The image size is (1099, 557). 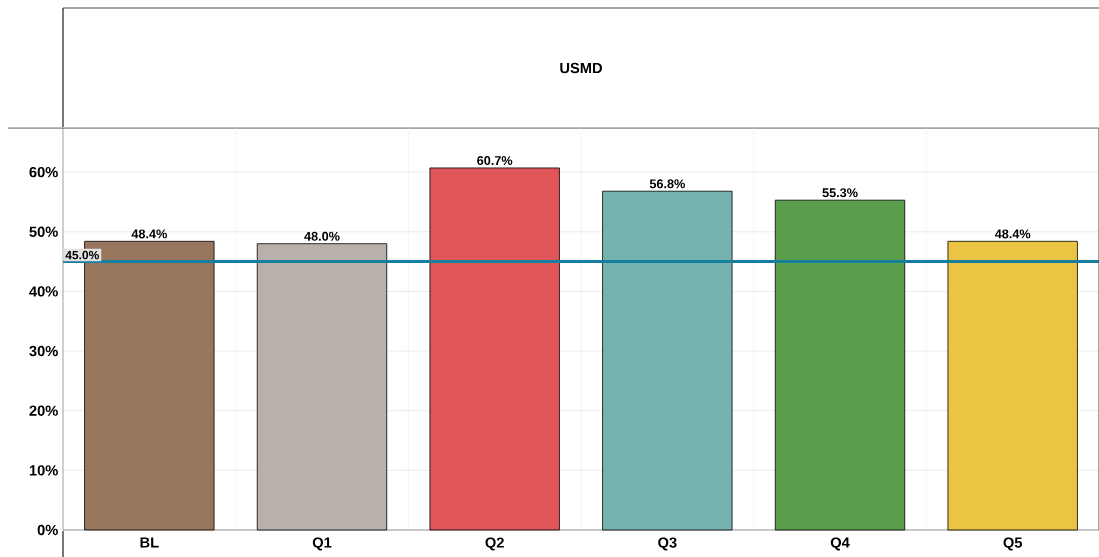 I want to click on y-tick-label: 0%, so click(x=47, y=530).